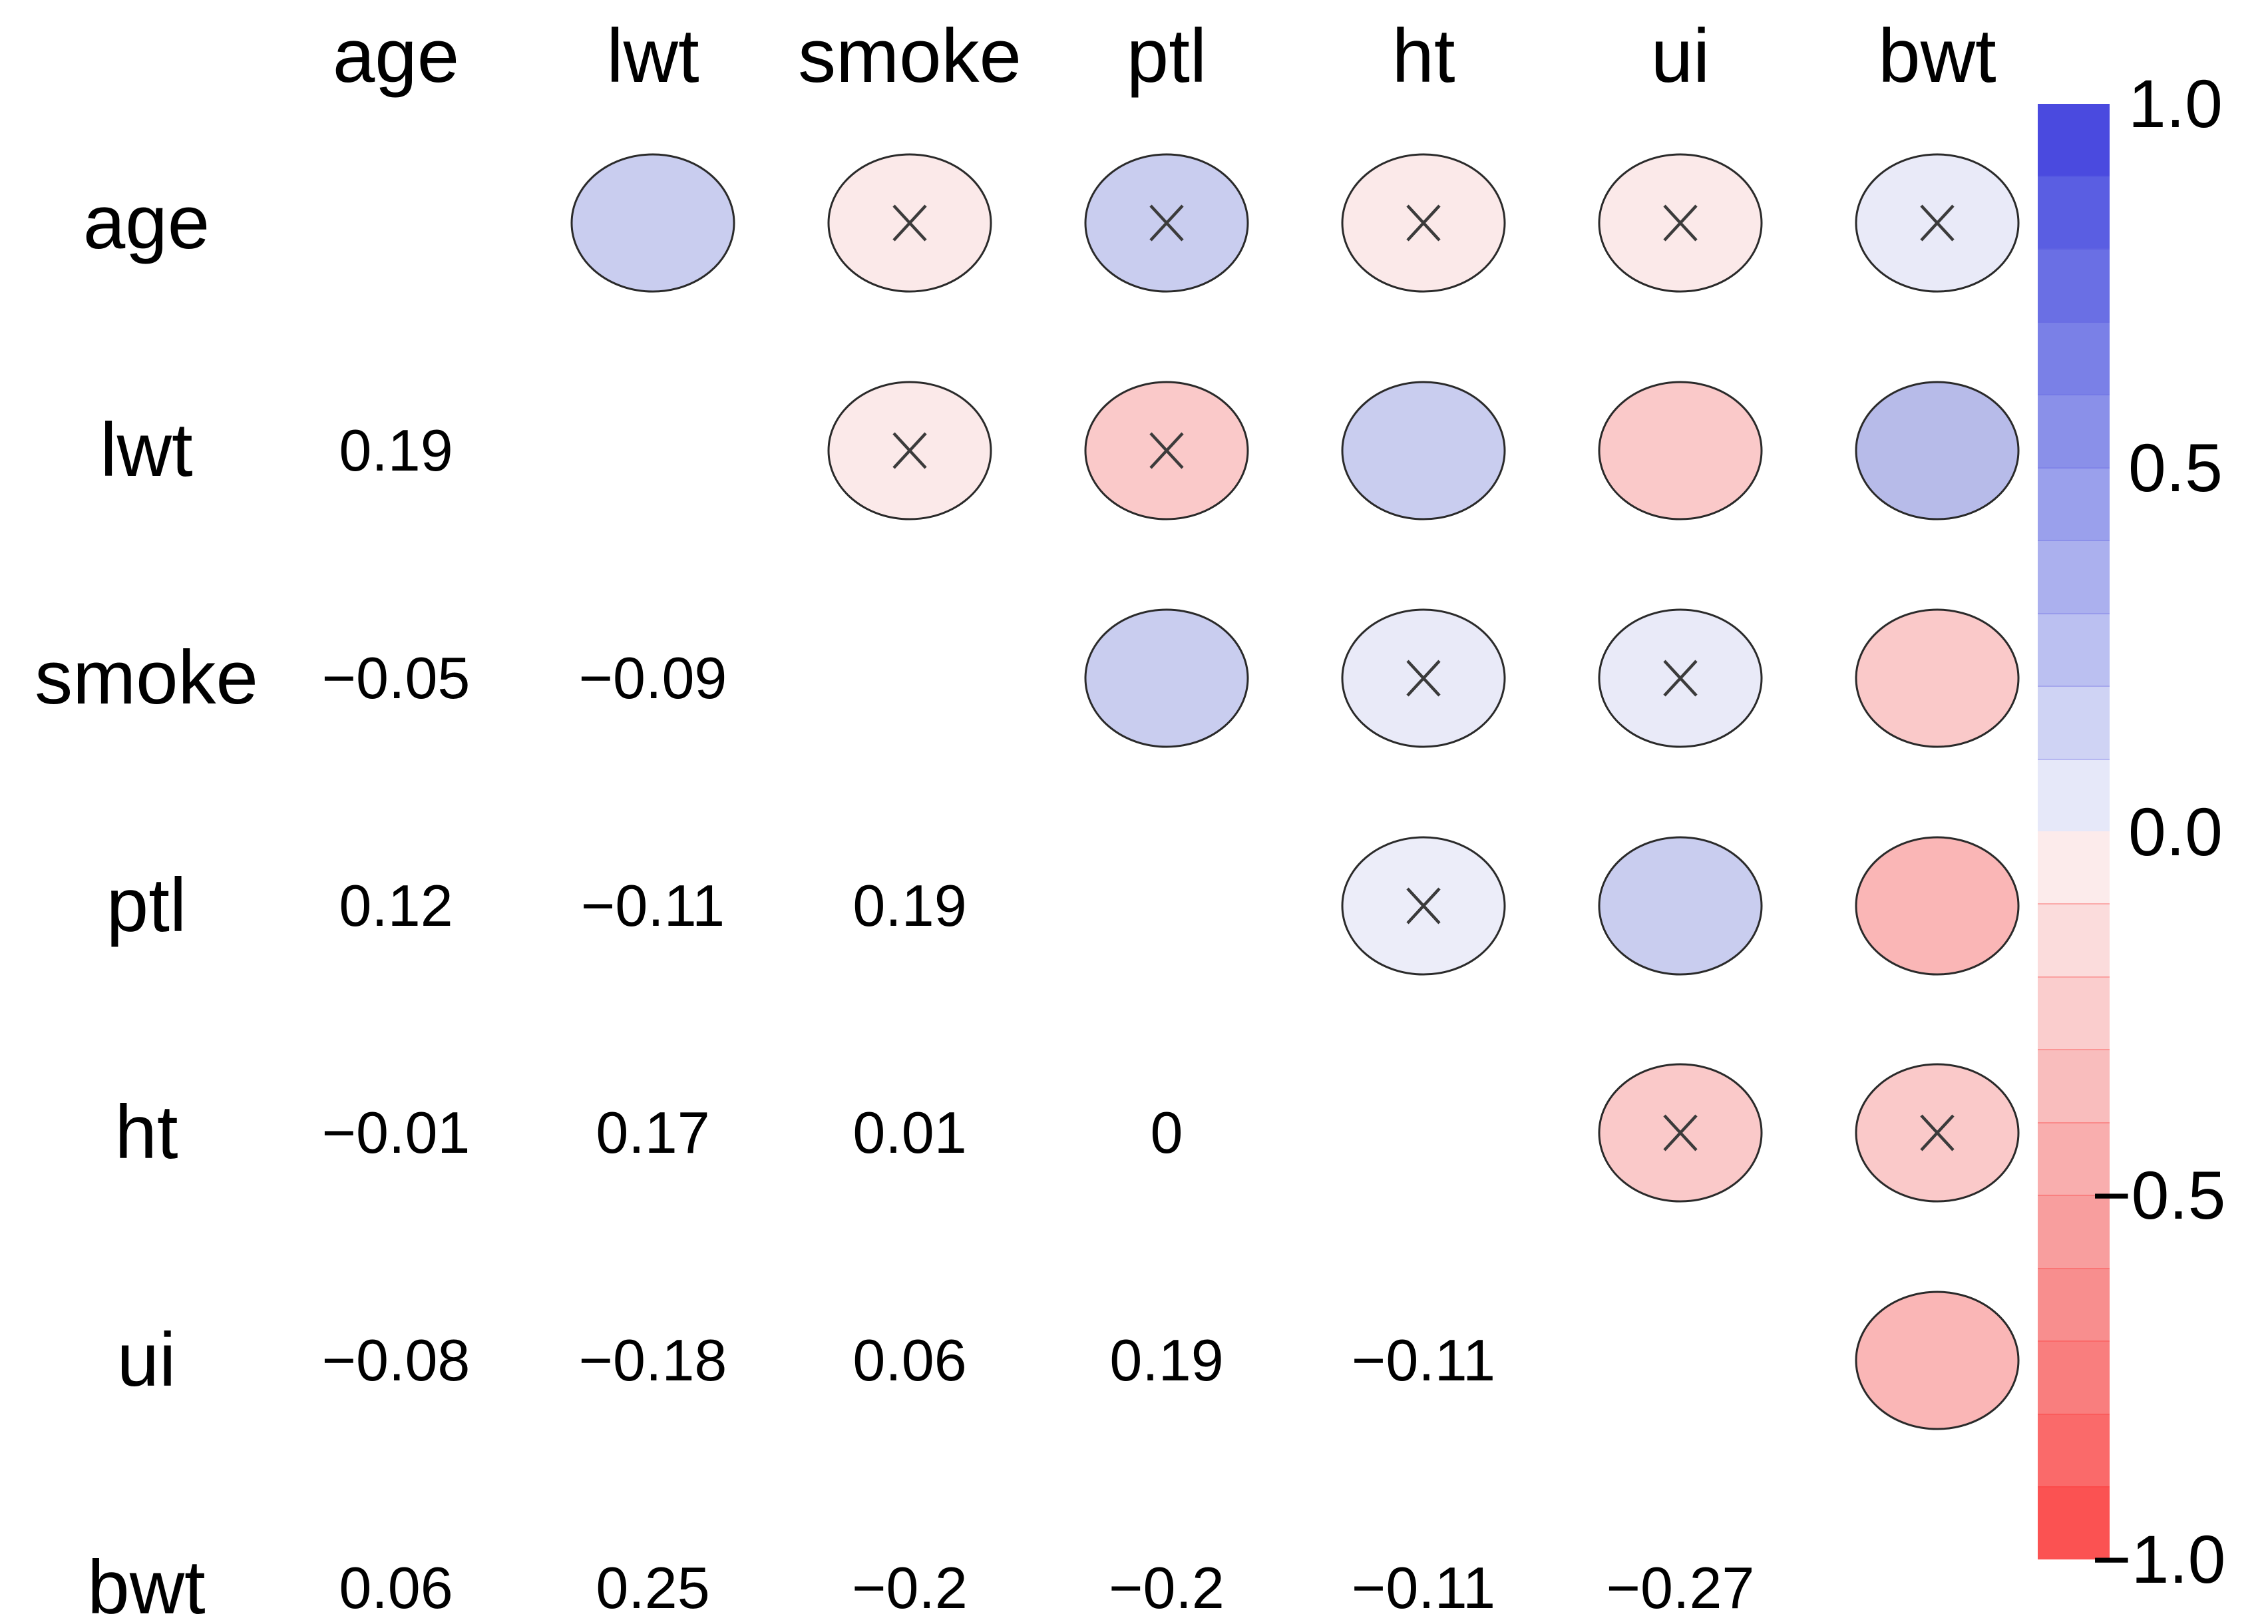 Image resolution: width=2268 pixels, height=1624 pixels. Describe the element at coordinates (652, 906) in the screenshot. I see `value-ptl-lwt: −0.11` at that location.